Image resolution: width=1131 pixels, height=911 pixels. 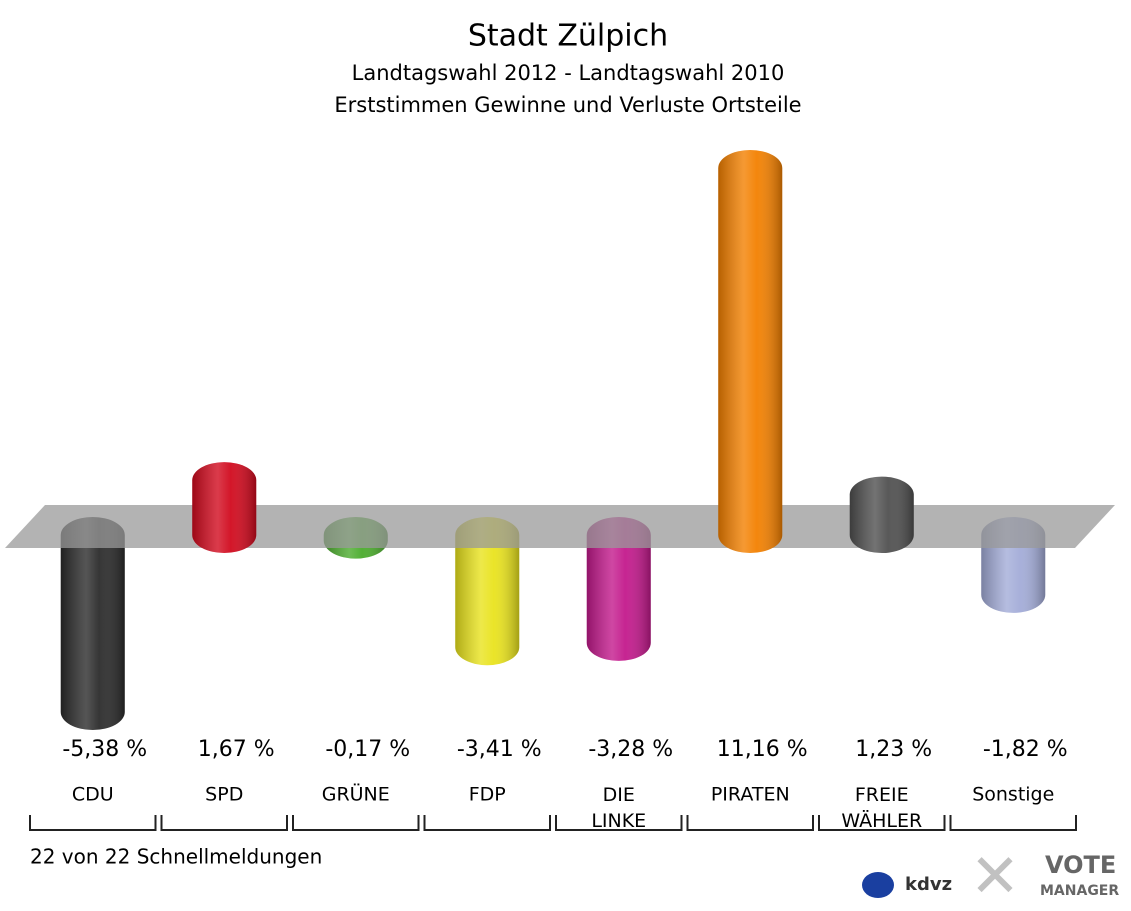 What do you see at coordinates (1080, 865) in the screenshot?
I see `logo-text: VOTE` at bounding box center [1080, 865].